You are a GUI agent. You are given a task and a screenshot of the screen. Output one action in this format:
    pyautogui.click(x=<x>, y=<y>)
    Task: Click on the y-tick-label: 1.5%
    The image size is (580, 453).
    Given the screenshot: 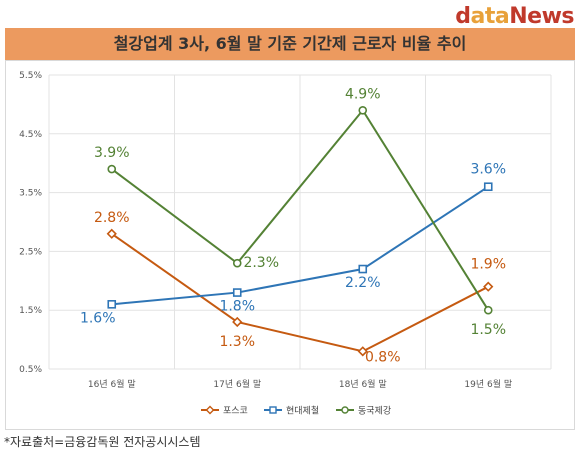 What is the action you would take?
    pyautogui.click(x=30, y=311)
    